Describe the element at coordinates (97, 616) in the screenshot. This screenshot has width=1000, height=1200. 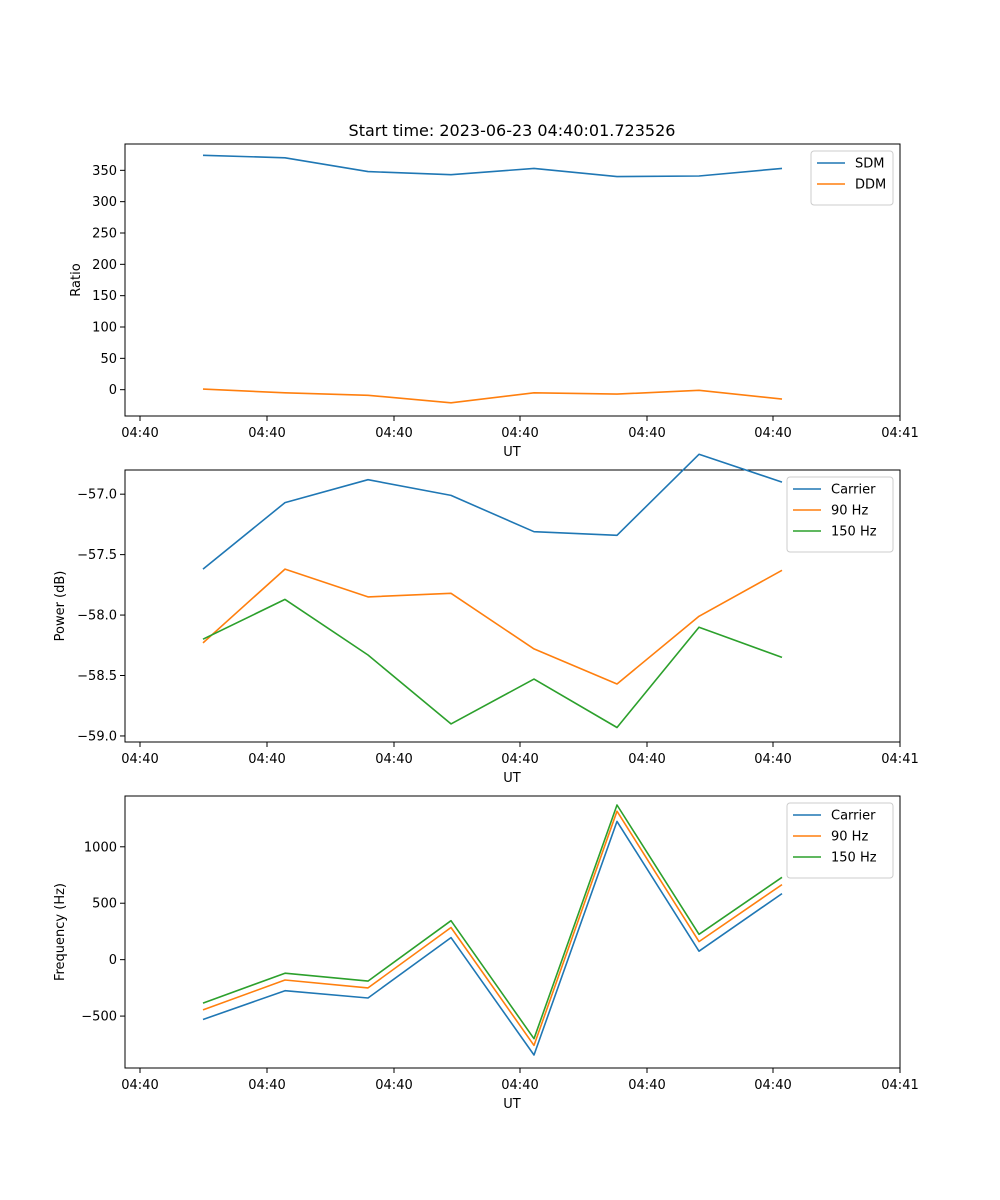
I see `y-tick-label: −58.0` at that location.